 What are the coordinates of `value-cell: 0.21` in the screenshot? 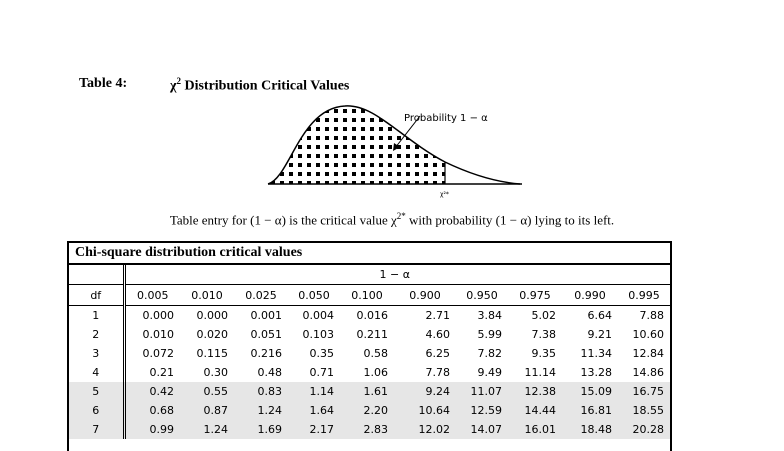 It's located at (162, 372).